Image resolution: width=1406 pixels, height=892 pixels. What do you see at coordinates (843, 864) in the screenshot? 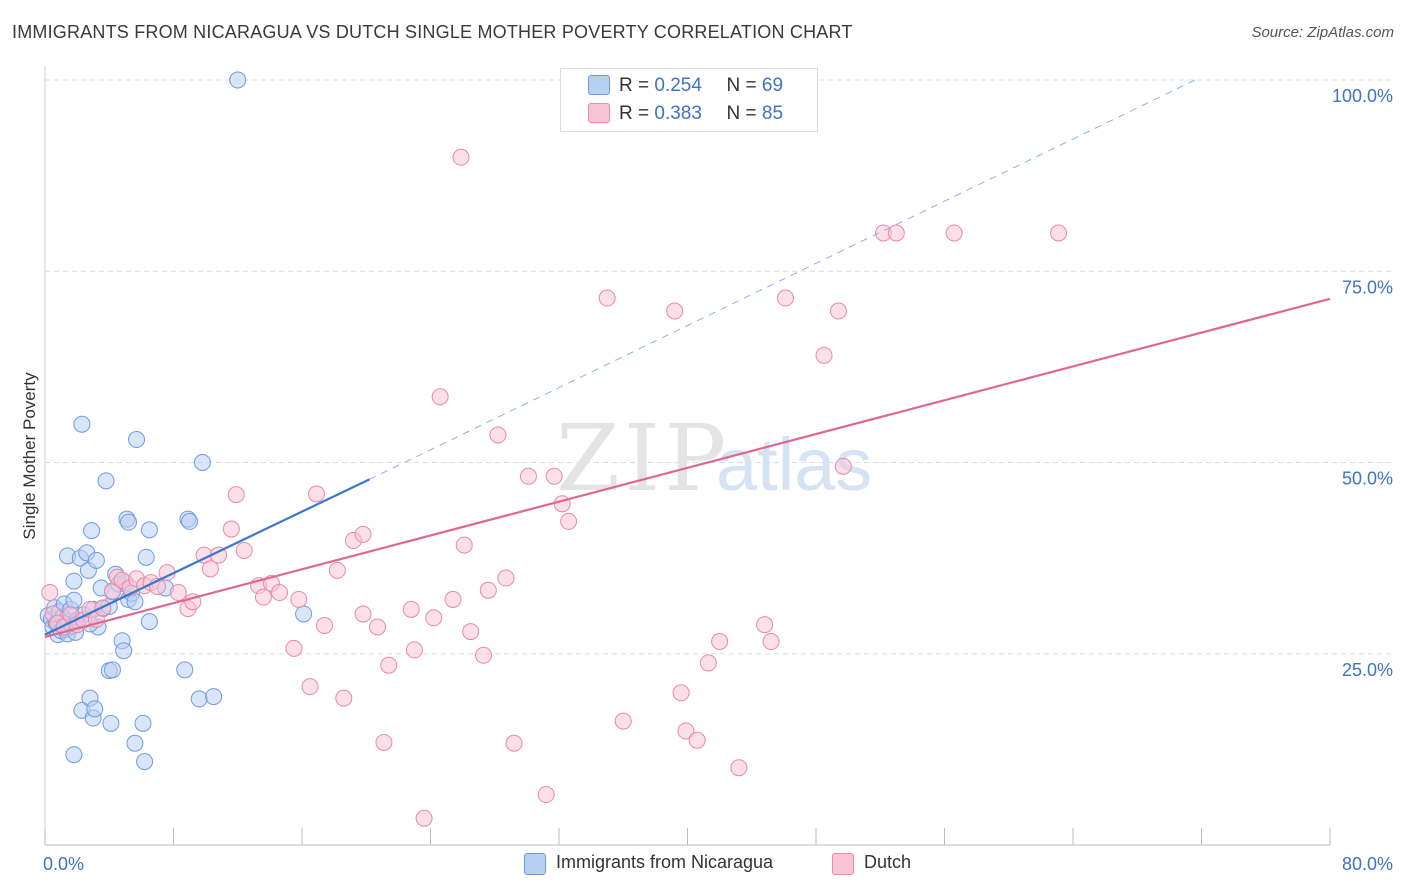
I see `bottom-legend-swatch-dutch` at bounding box center [843, 864].